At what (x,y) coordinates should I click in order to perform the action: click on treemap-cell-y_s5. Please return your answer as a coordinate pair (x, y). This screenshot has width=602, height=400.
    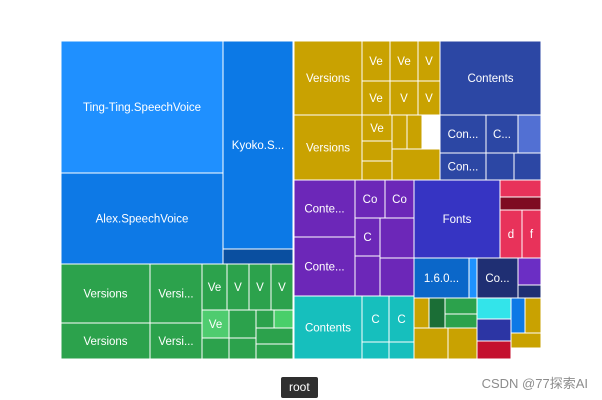
    Looking at the image, I should click on (416, 164).